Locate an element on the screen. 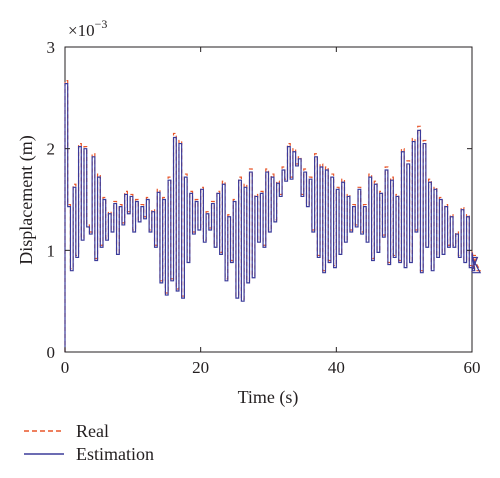  y-multiplier-label: ×10⁻³ is located at coordinates (87, 28).